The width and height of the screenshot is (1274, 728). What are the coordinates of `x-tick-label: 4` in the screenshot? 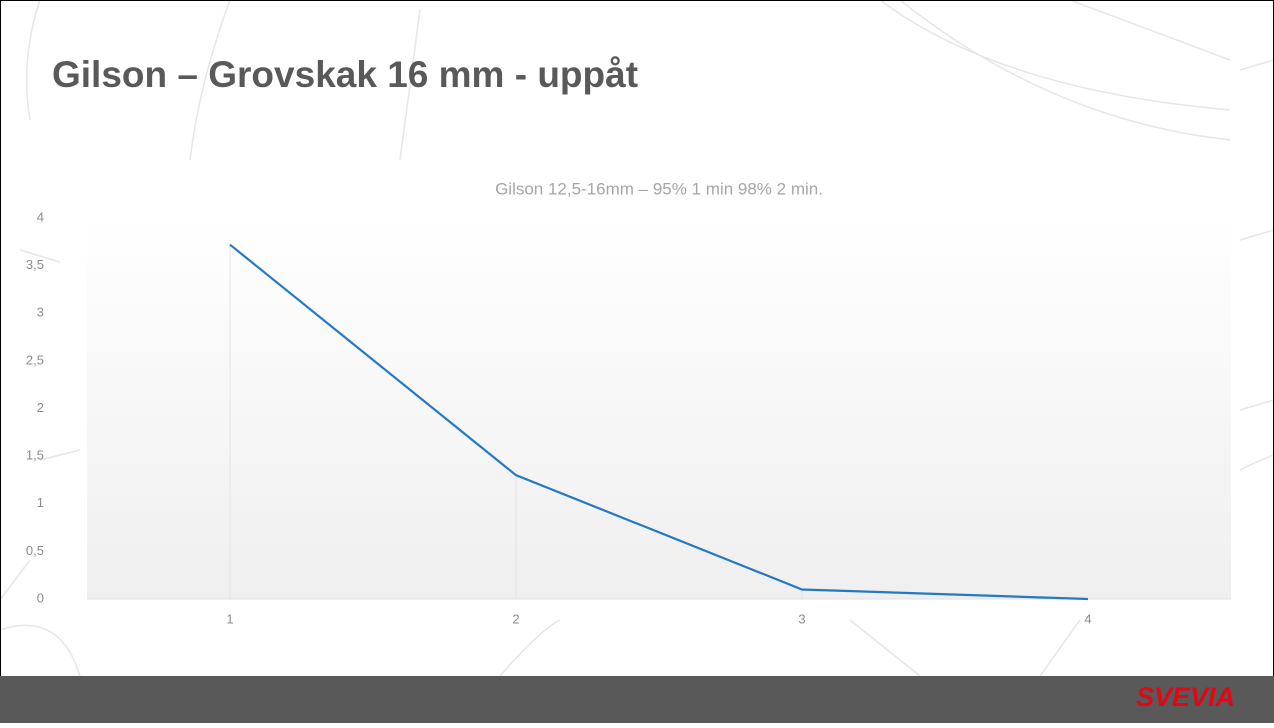 It's located at (1087, 618).